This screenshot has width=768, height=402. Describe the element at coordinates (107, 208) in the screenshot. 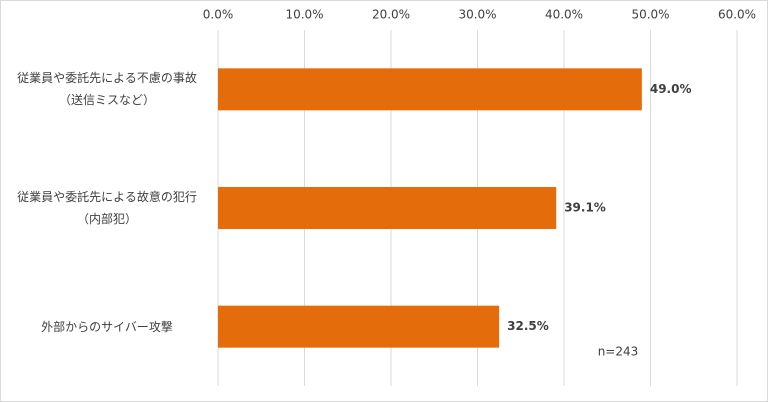

I see `y-tick-label: 従業員や委託先による故意の犯行 （内部犯）` at that location.